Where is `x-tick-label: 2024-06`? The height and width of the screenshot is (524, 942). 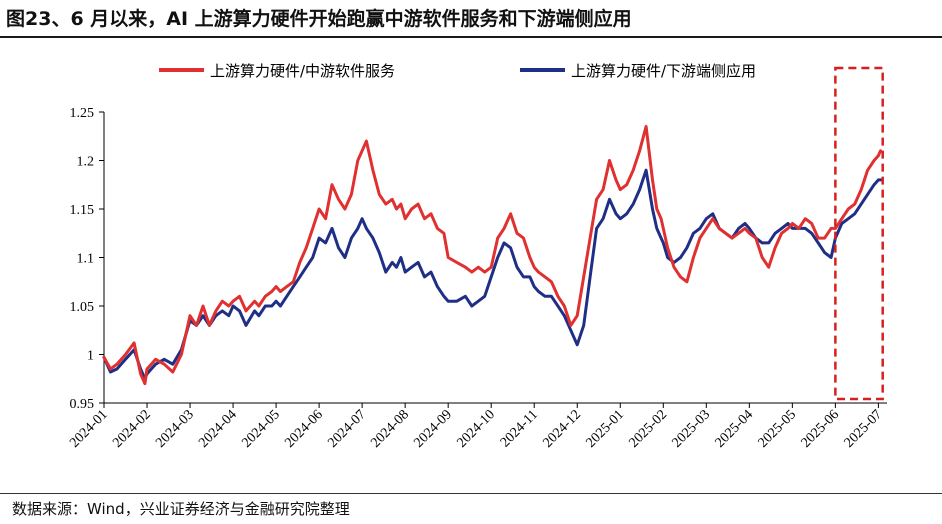 x-tick-label: 2024-06 is located at coordinates (304, 429).